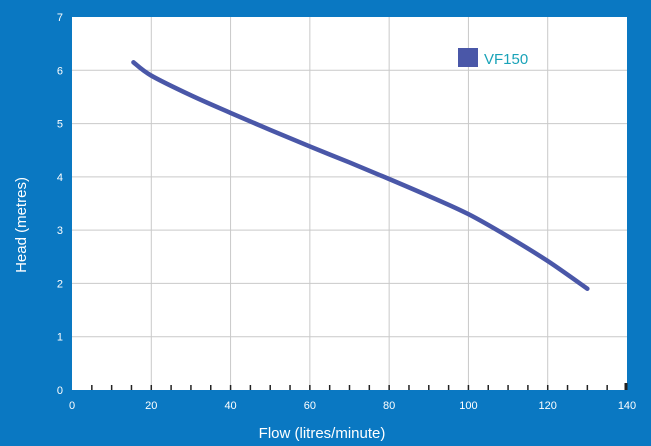 The image size is (651, 446). I want to click on x-tick-label: 20, so click(151, 406).